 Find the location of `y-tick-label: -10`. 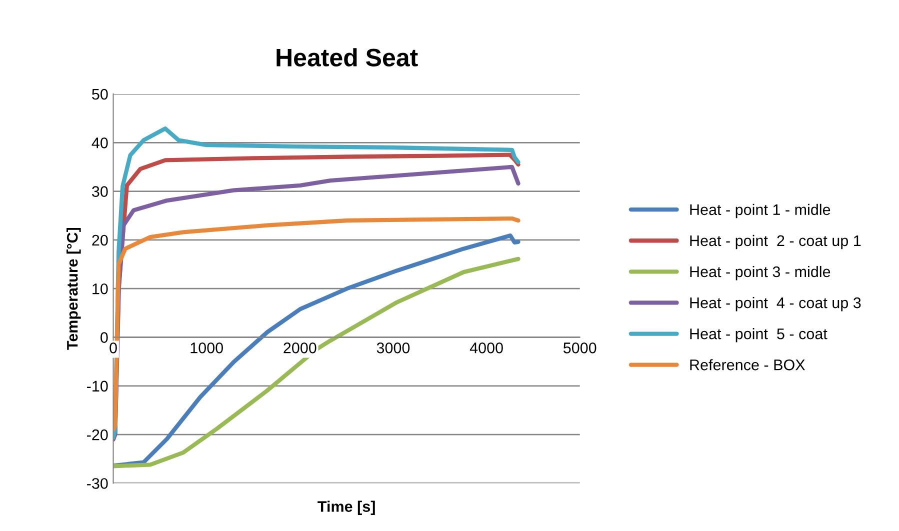

y-tick-label: -10 is located at coordinates (97, 386).